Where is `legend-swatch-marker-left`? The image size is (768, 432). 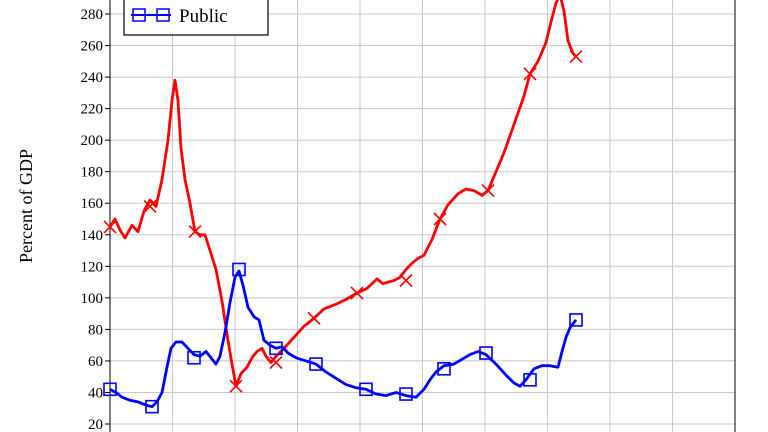
legend-swatch-marker-left is located at coordinates (139, 15).